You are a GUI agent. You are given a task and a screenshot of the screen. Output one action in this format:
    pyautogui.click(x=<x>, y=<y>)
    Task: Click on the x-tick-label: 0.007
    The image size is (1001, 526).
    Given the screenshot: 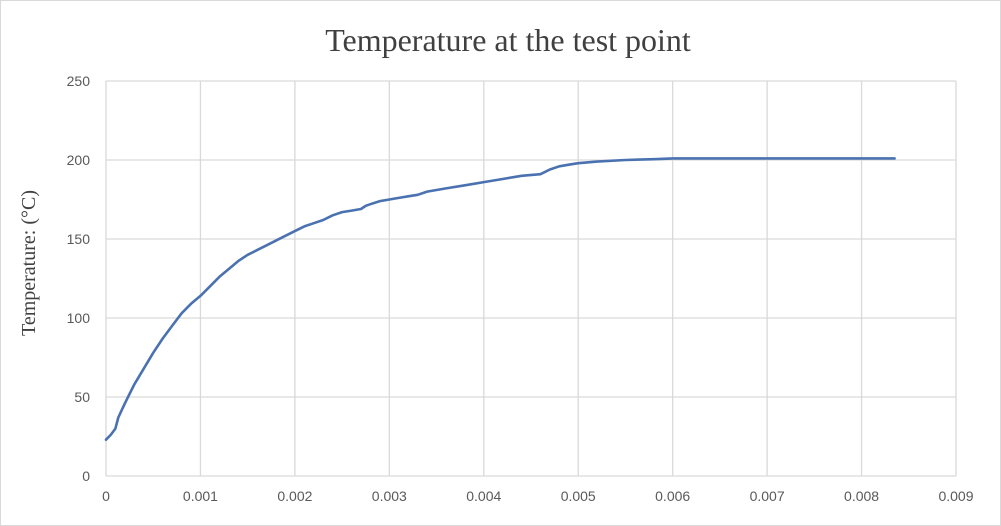 What is the action you would take?
    pyautogui.click(x=767, y=496)
    